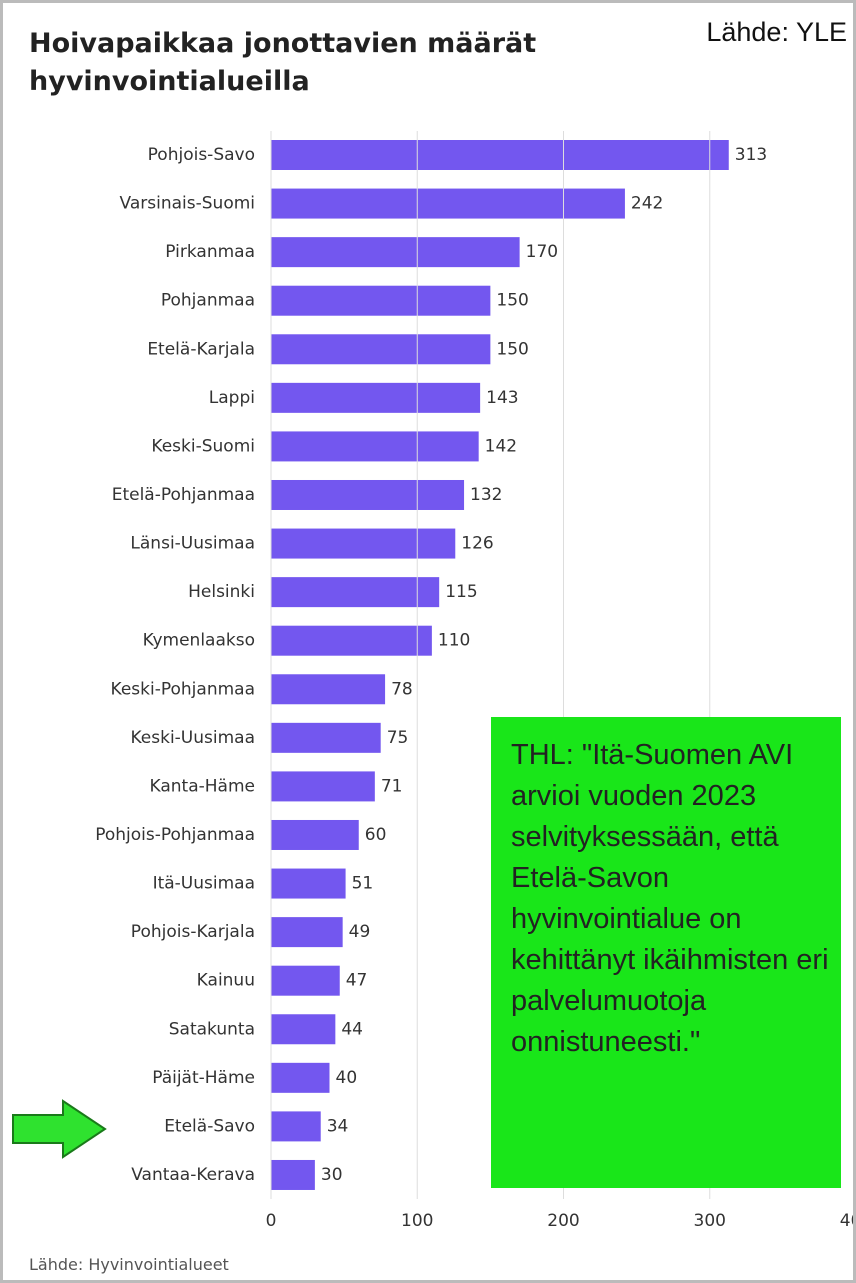 The height and width of the screenshot is (1283, 856). What do you see at coordinates (477, 544) in the screenshot?
I see `value-label: 126` at bounding box center [477, 544].